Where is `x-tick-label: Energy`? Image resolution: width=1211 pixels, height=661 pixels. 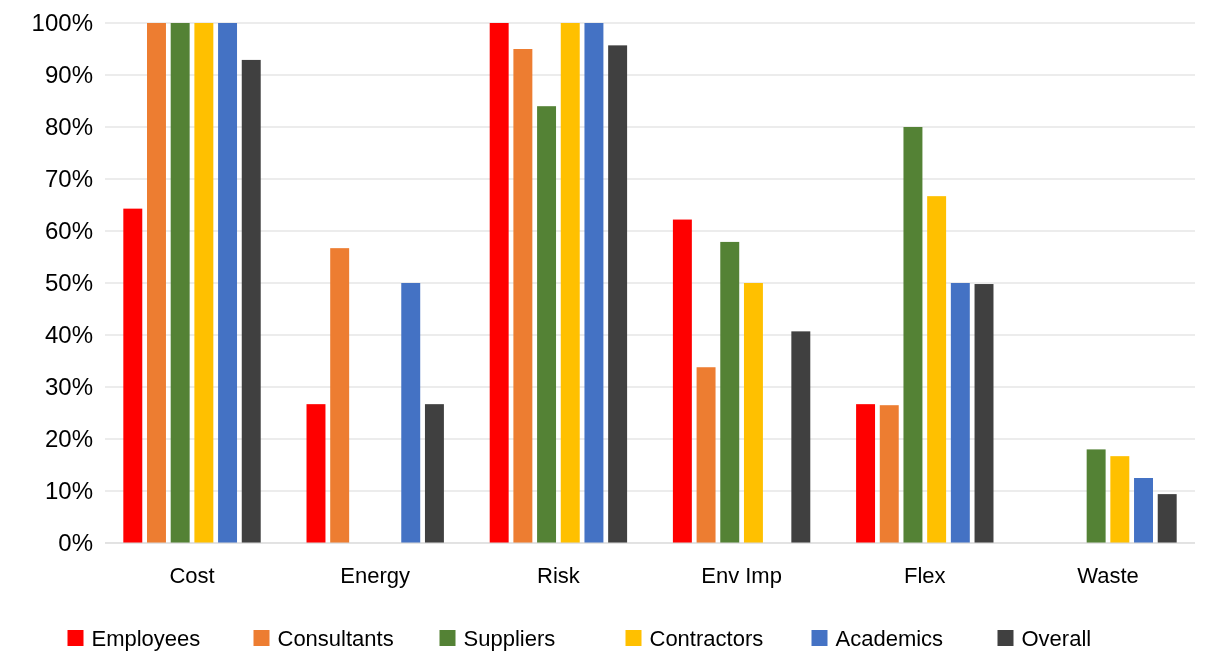
x-tick-label: Energy is located at coordinates (375, 575).